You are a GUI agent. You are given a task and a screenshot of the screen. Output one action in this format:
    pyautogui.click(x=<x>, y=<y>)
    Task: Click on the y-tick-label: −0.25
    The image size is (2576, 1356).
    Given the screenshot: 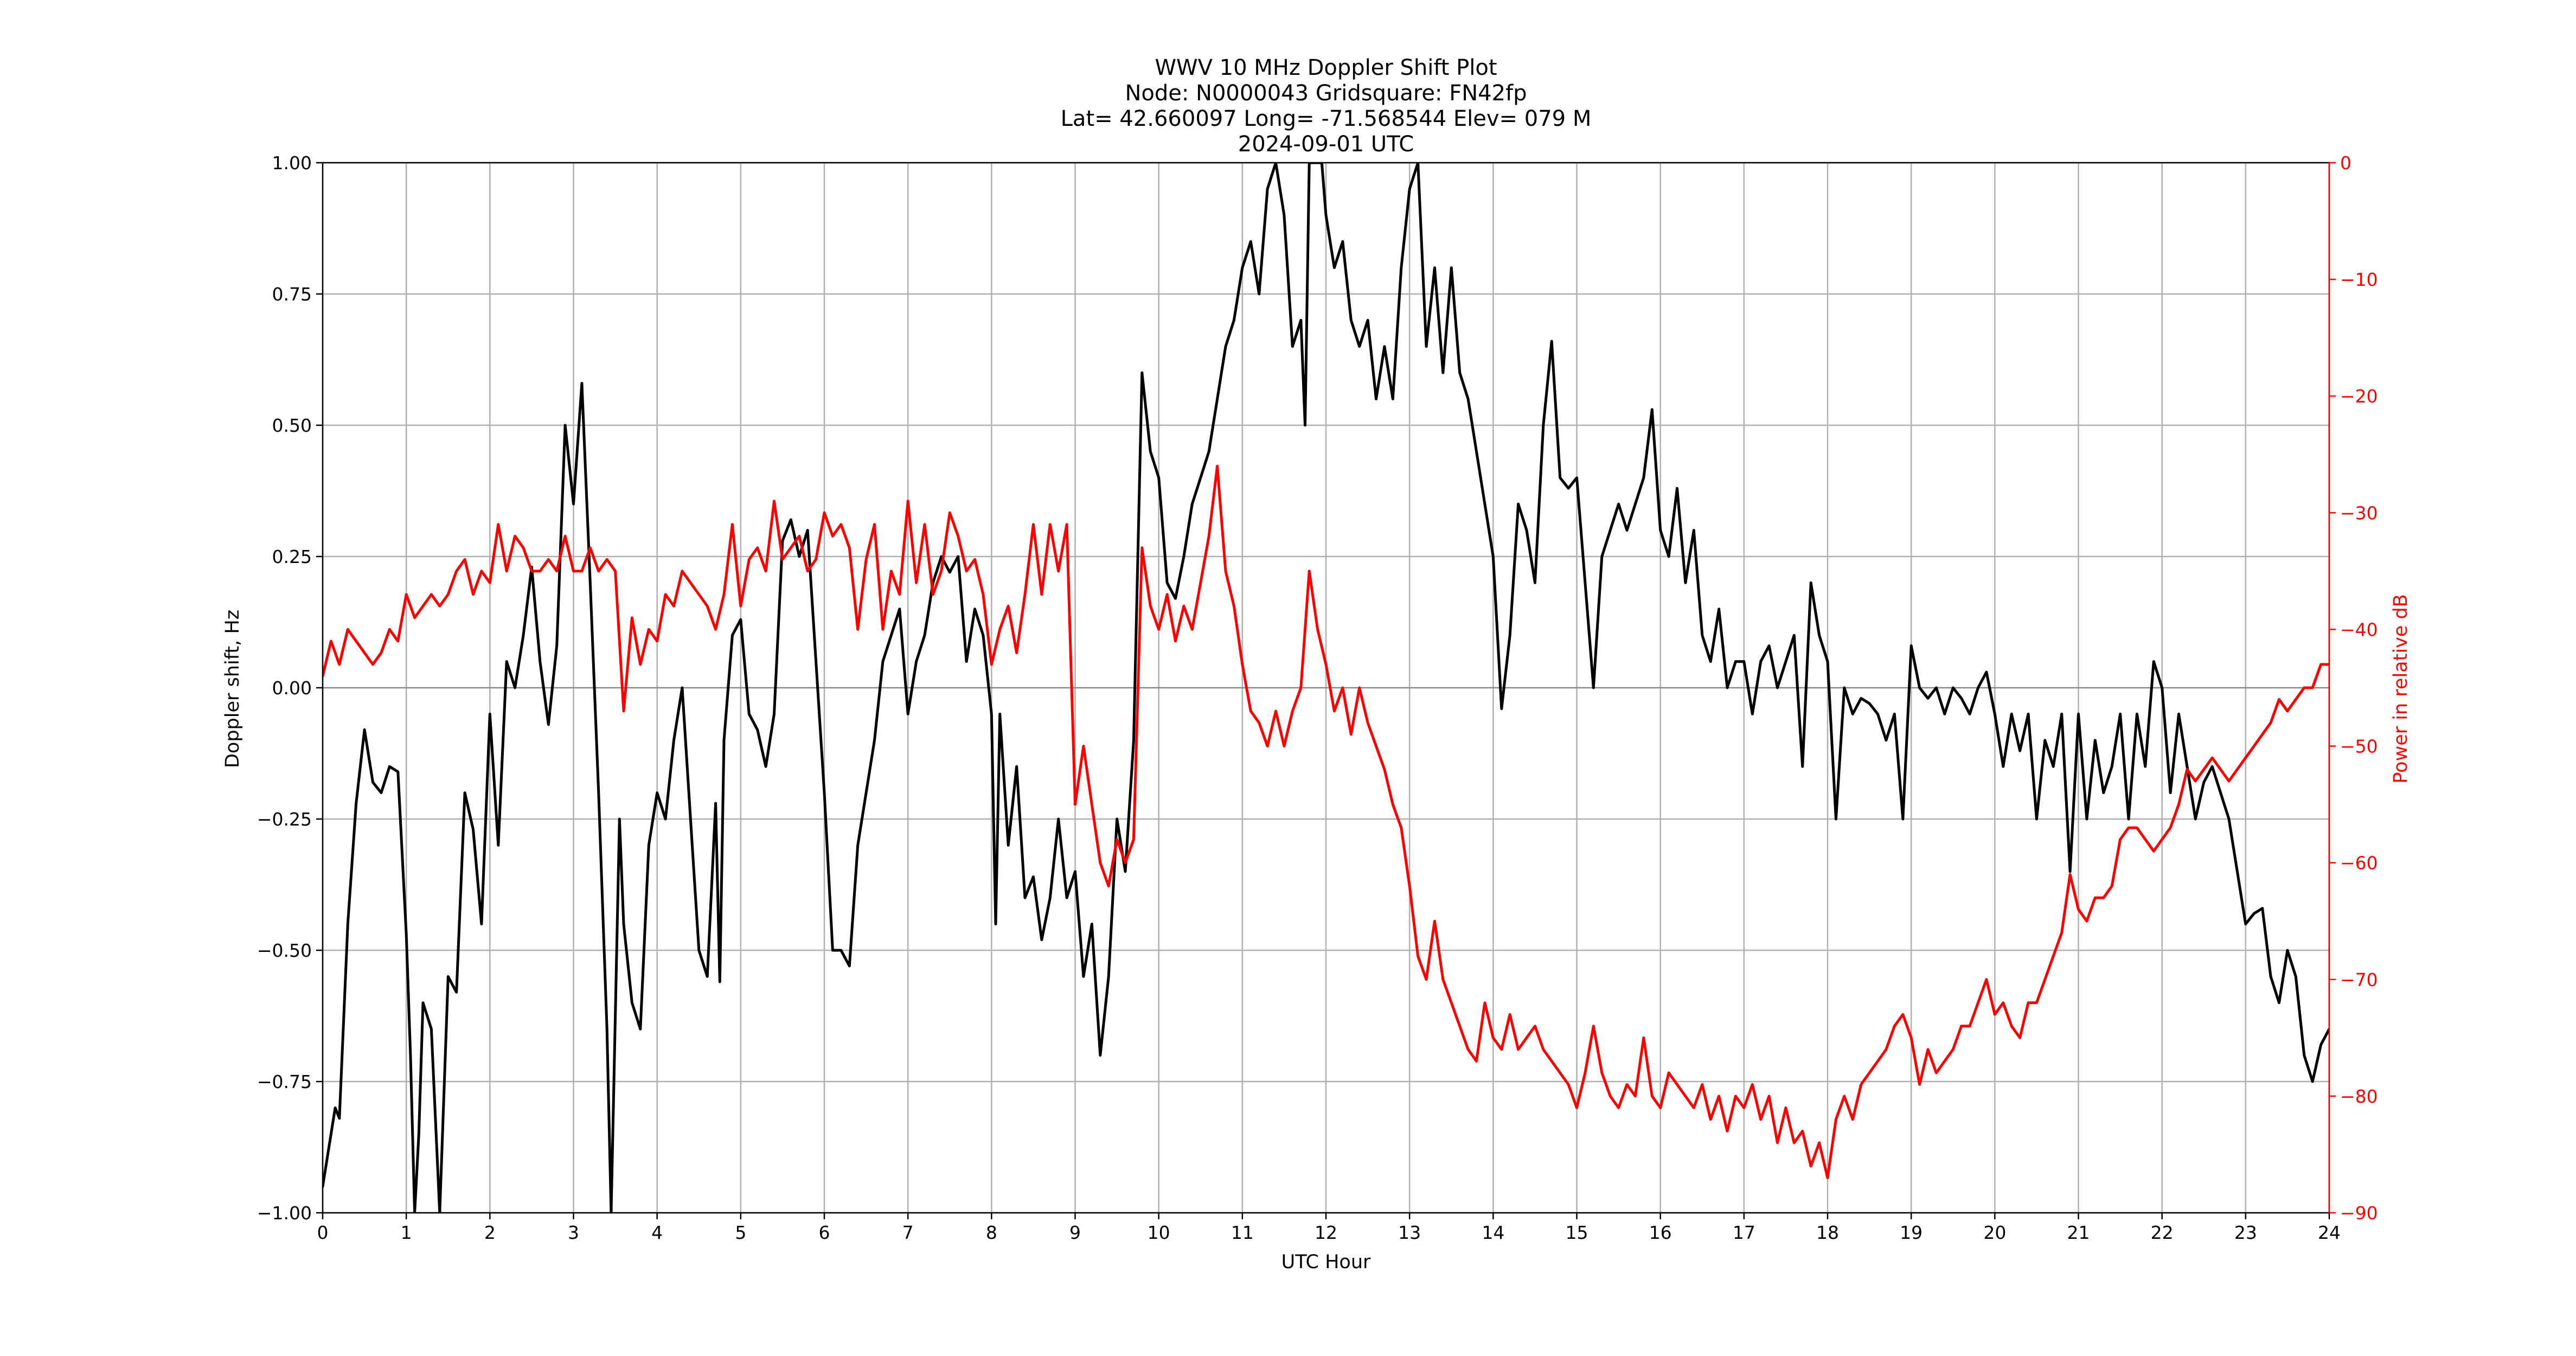 What is the action you would take?
    pyautogui.click(x=284, y=819)
    